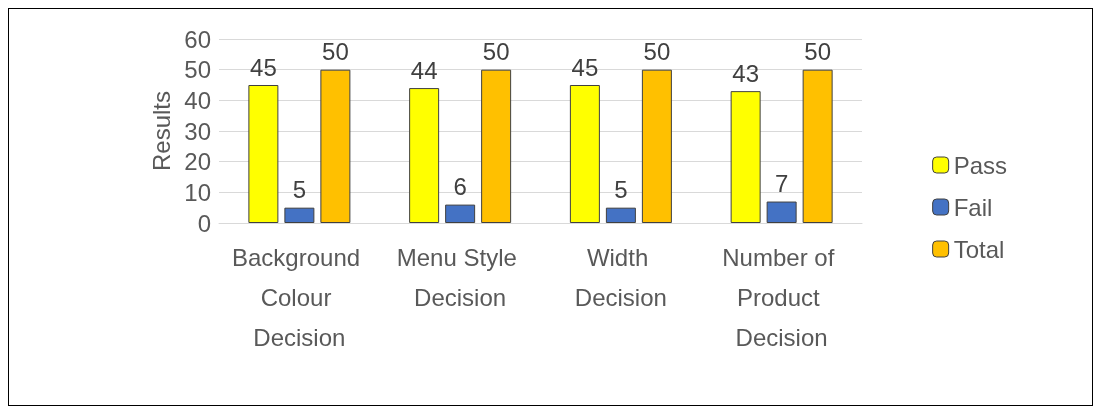 This screenshot has height=414, width=1101. What do you see at coordinates (781, 297) in the screenshot?
I see `x-tick-label: Number of Product Decision` at bounding box center [781, 297].